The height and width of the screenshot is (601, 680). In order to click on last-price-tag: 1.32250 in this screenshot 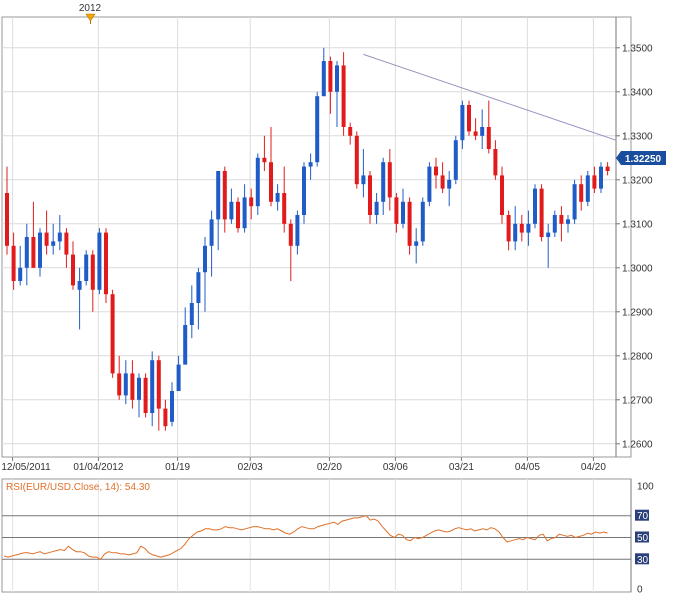, I will do `click(641, 158)`.